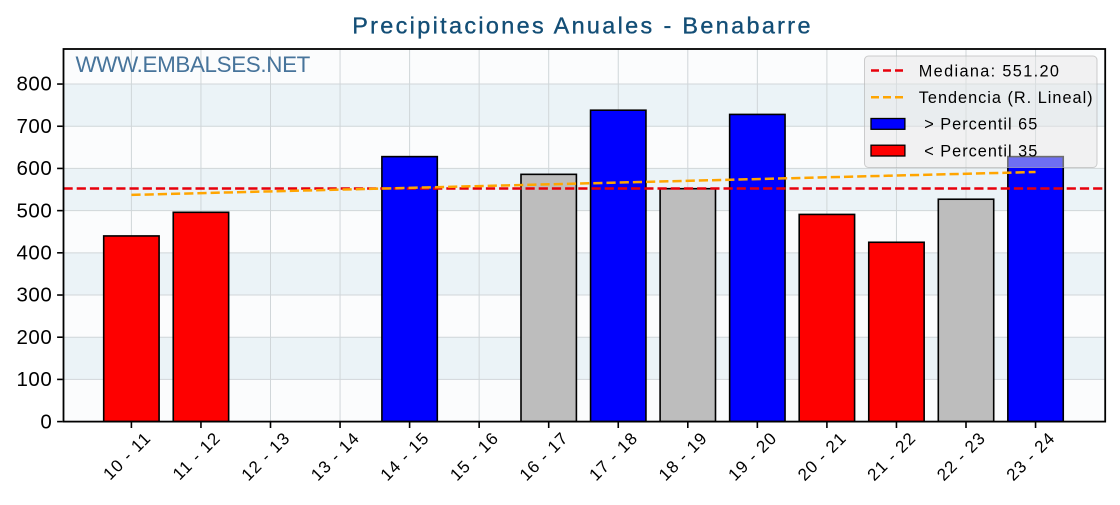 The image size is (1120, 505). What do you see at coordinates (34, 337) in the screenshot?
I see `svg-text: 200` at bounding box center [34, 337].